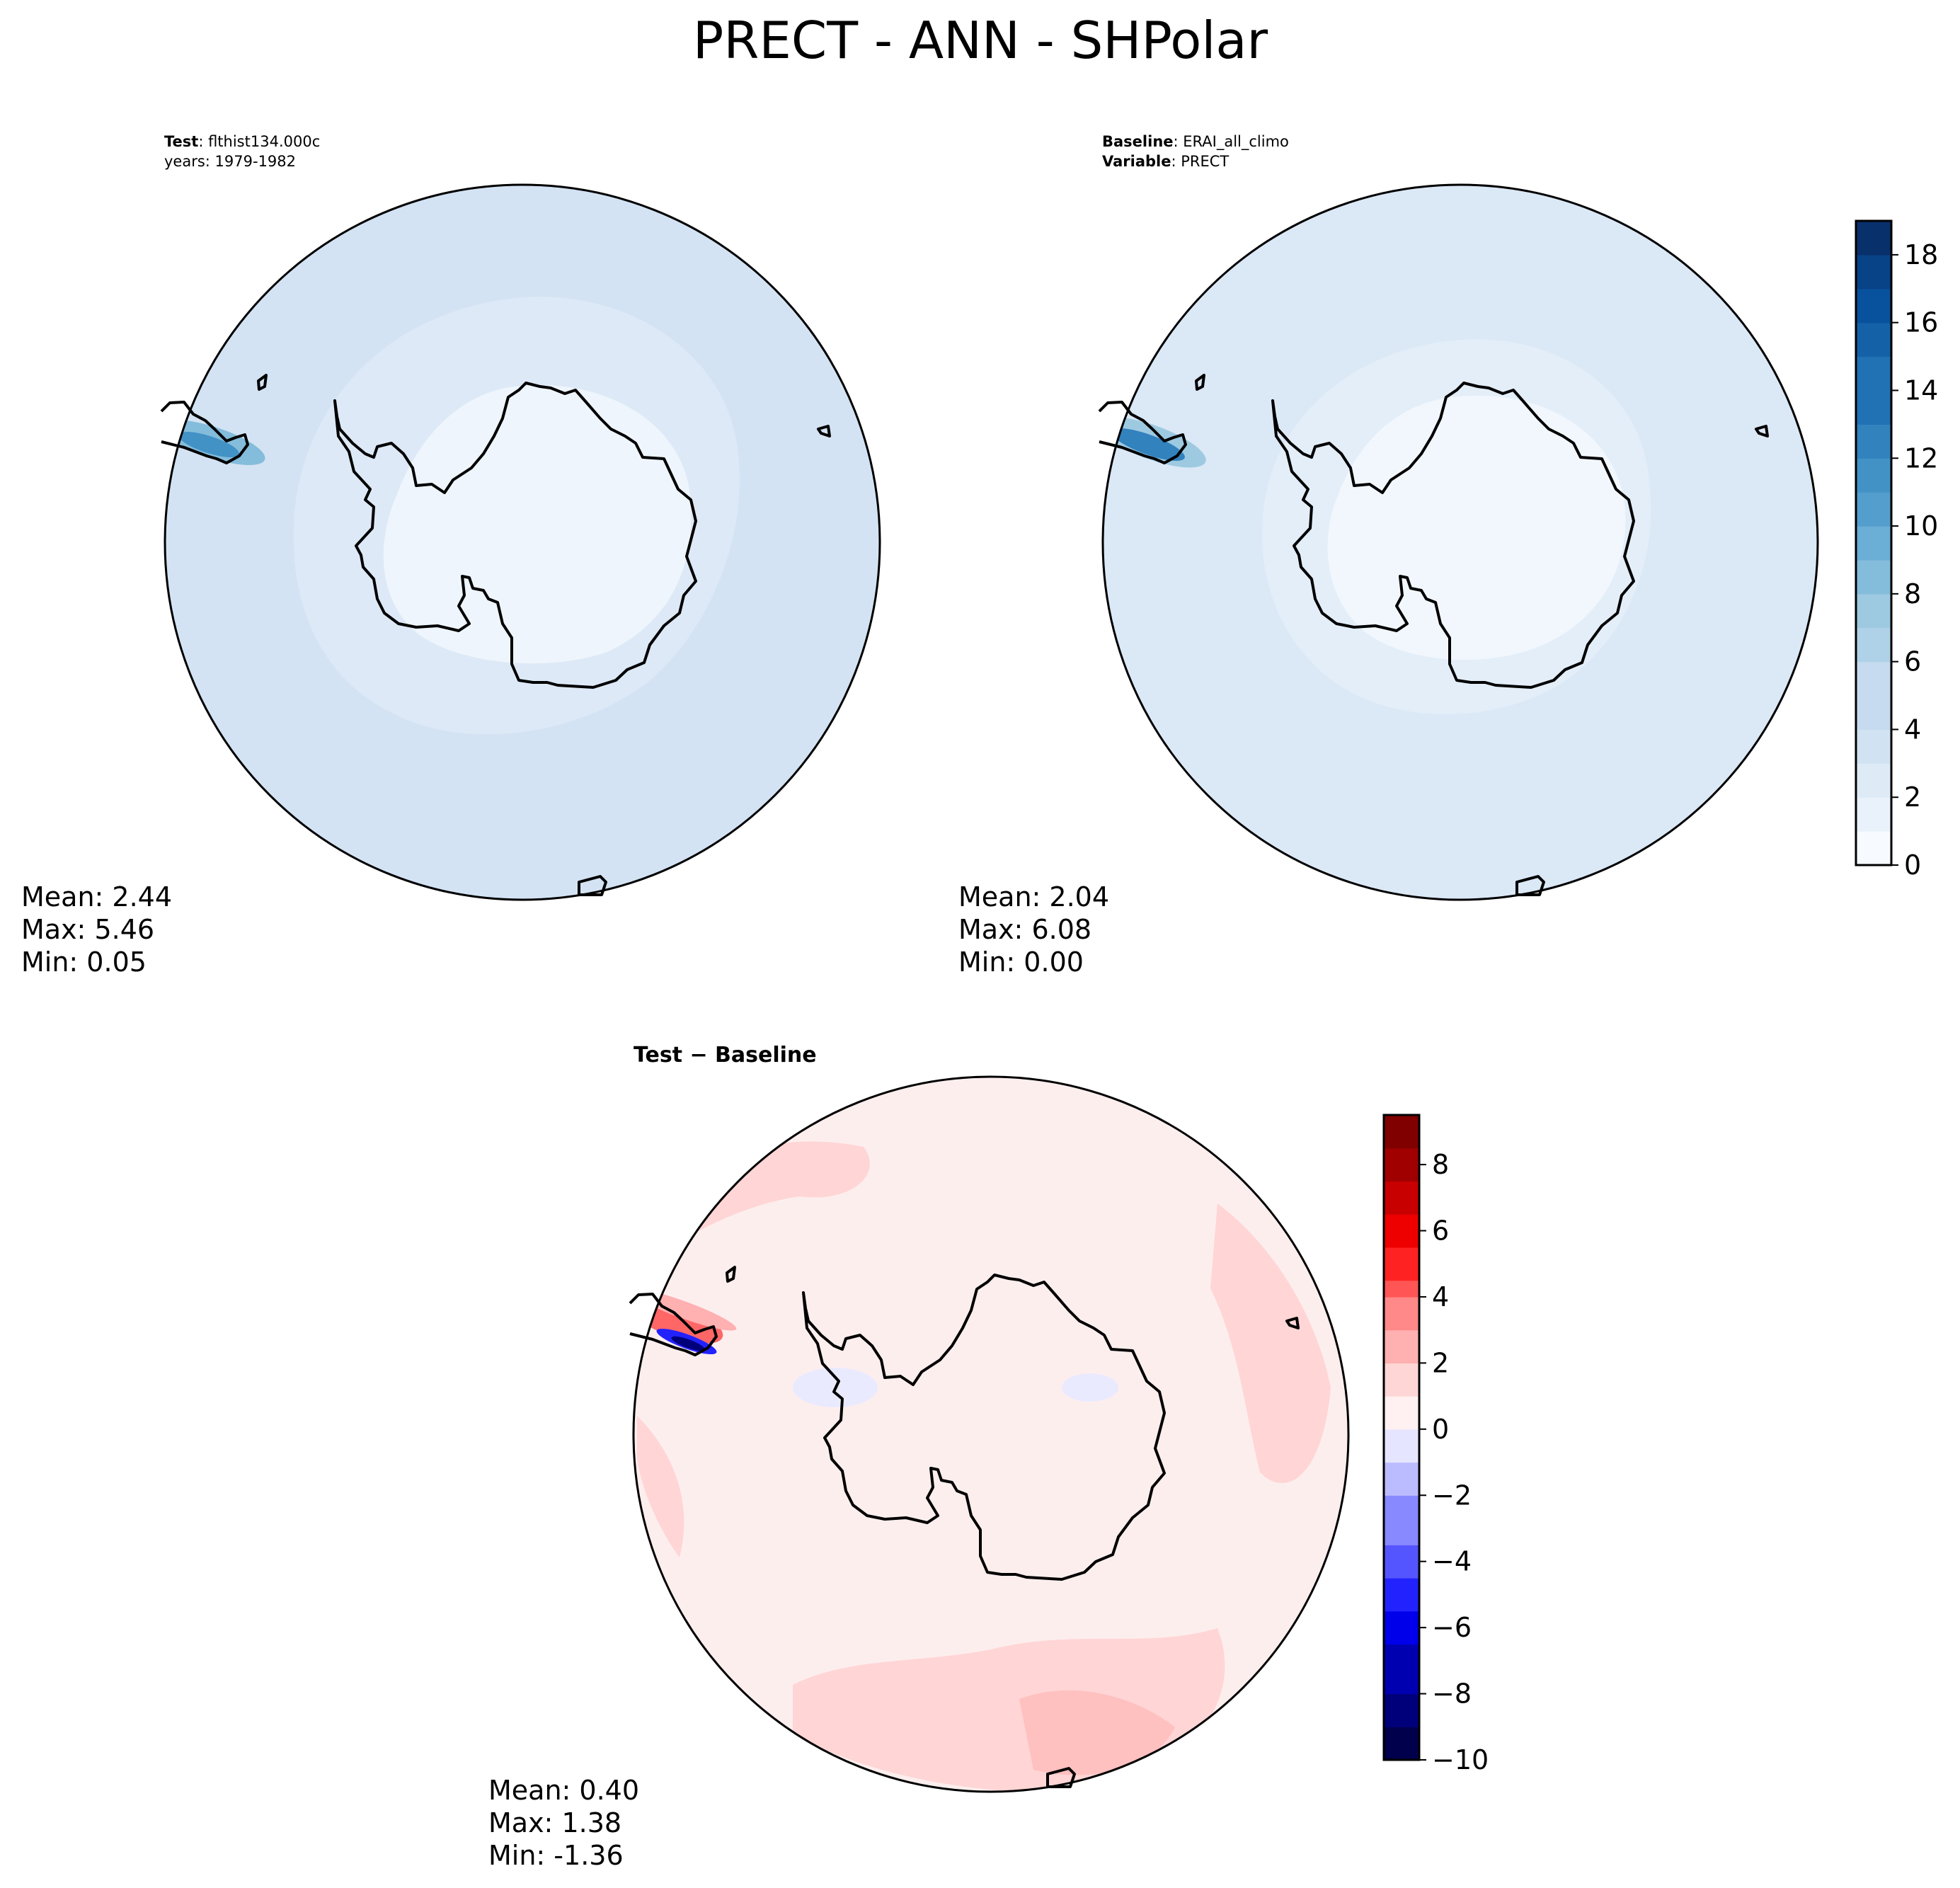 This screenshot has height=1888, width=1960. What do you see at coordinates (84, 962) in the screenshot?
I see `test-min: Min: 0.05` at bounding box center [84, 962].